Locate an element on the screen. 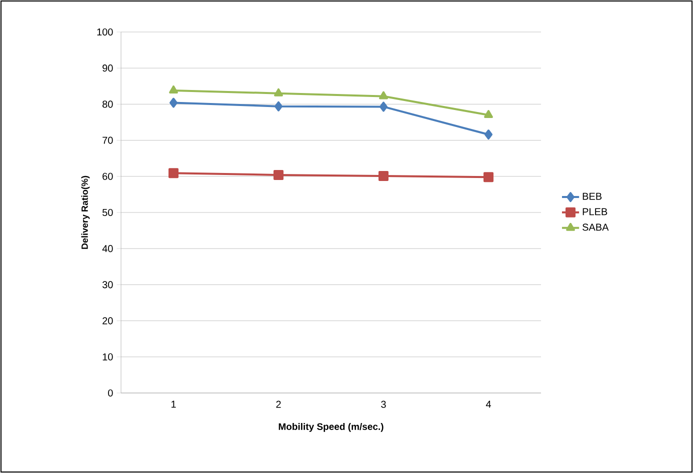 This screenshot has height=473, width=693. y-tick-label: 0 is located at coordinates (110, 393).